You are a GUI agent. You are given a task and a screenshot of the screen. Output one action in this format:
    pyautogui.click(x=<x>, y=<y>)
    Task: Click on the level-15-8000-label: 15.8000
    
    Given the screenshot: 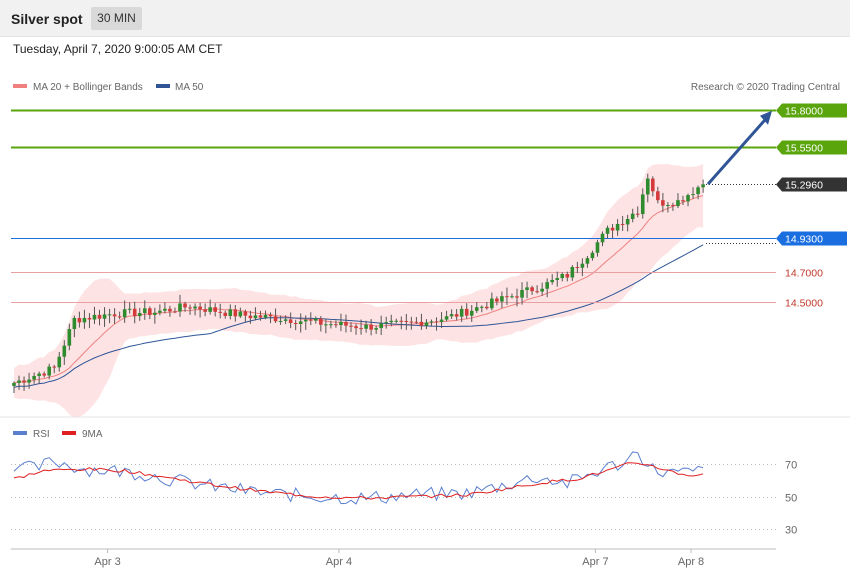 What is the action you would take?
    pyautogui.click(x=804, y=112)
    